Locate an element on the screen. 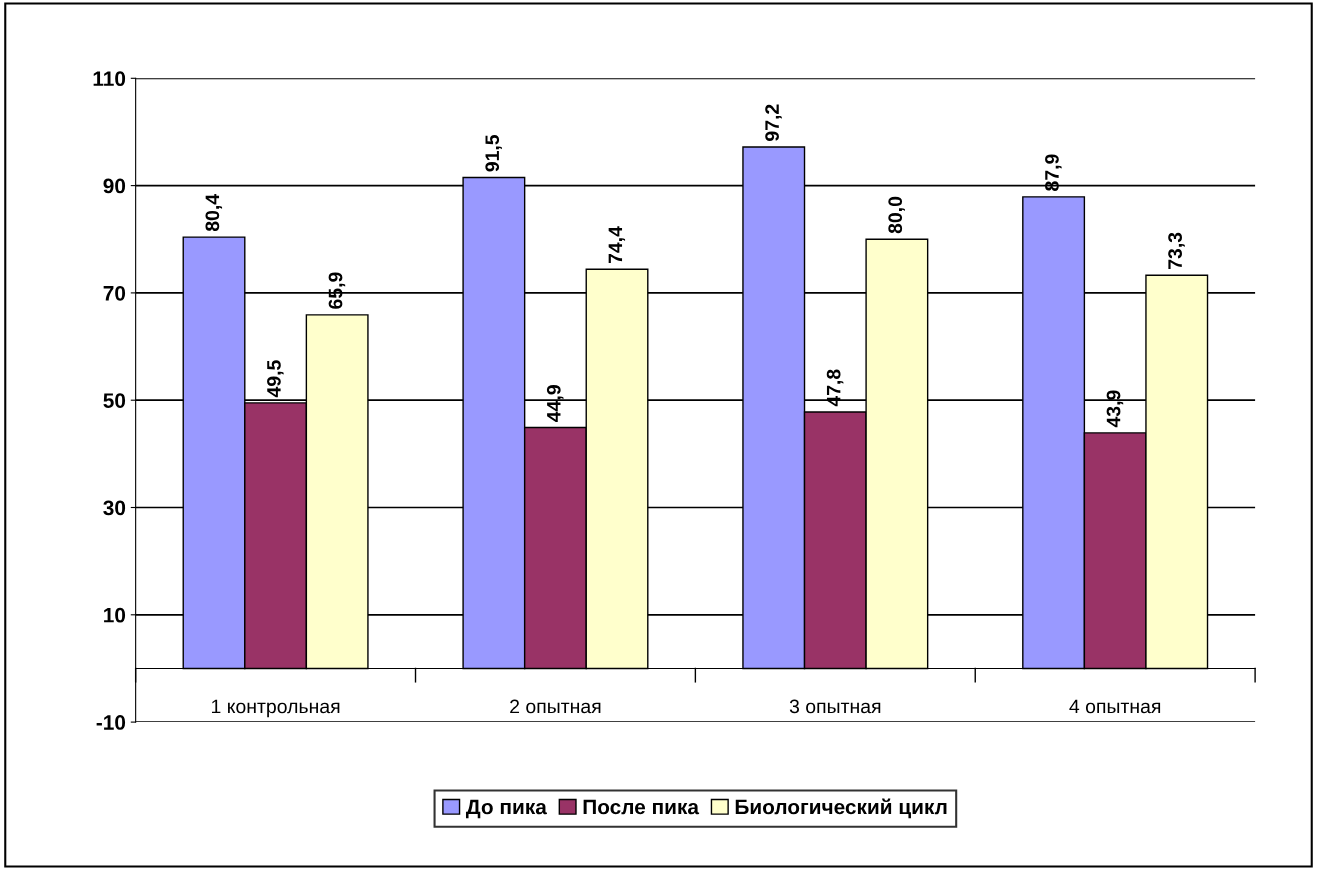 The image size is (1317, 870). data-label: 73,3 is located at coordinates (1176, 250).